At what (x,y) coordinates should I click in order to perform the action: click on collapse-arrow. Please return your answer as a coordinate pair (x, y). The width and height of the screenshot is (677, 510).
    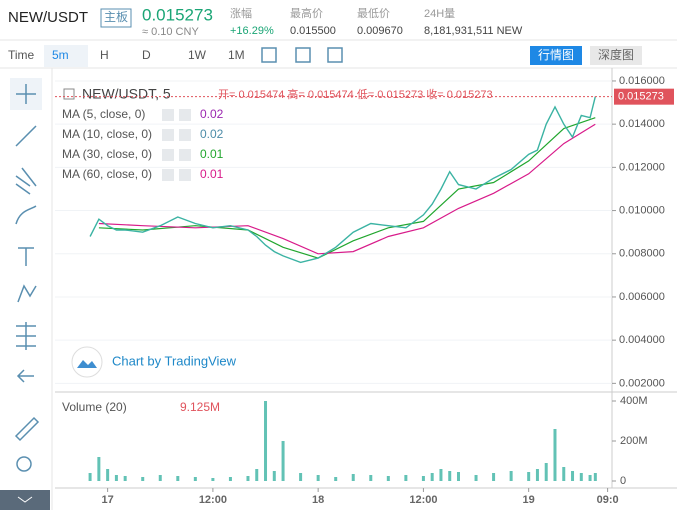
    Looking at the image, I should click on (25, 499).